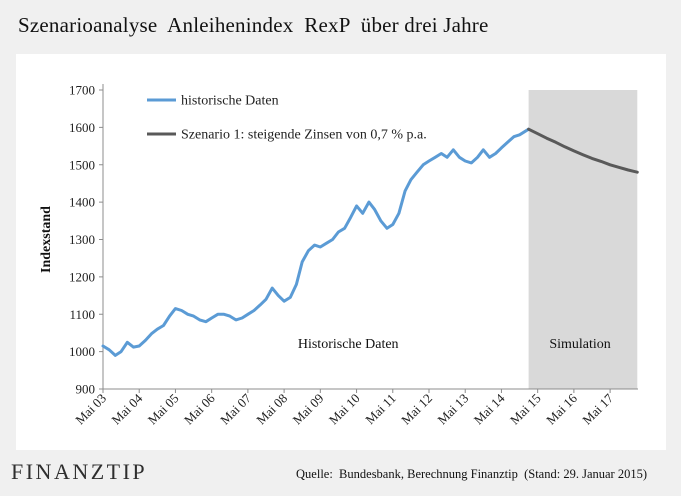 The image size is (681, 496). Describe the element at coordinates (416, 409) in the screenshot. I see `x-tick-label: Mai 12` at that location.